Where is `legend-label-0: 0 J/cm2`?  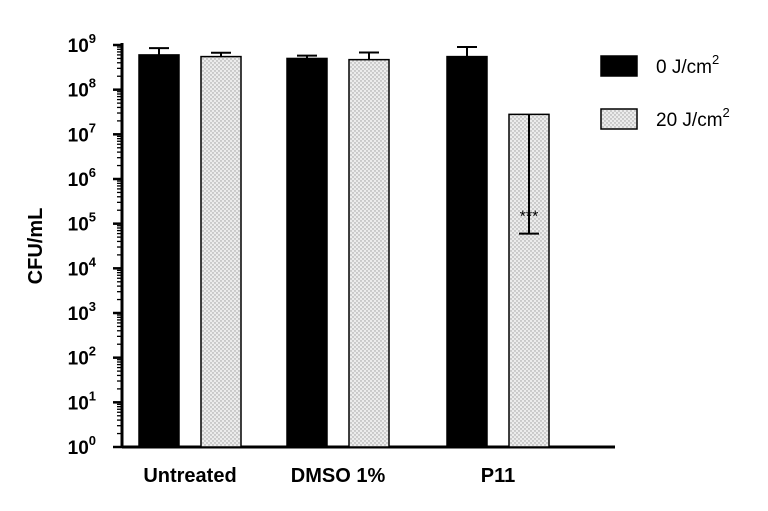 legend-label-0: 0 J/cm2 is located at coordinates (687, 65).